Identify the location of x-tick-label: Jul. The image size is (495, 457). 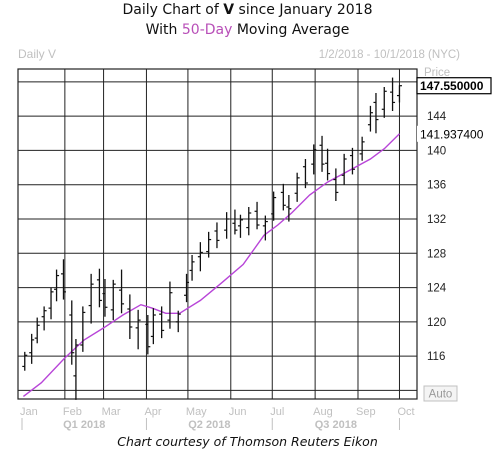
(277, 412).